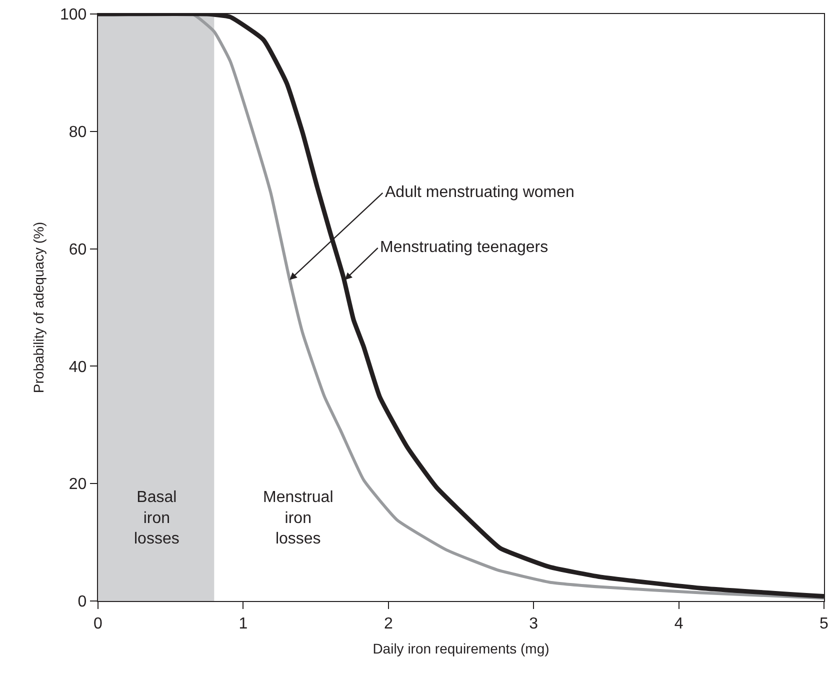  I want to click on y-tick-label: 100, so click(73, 15).